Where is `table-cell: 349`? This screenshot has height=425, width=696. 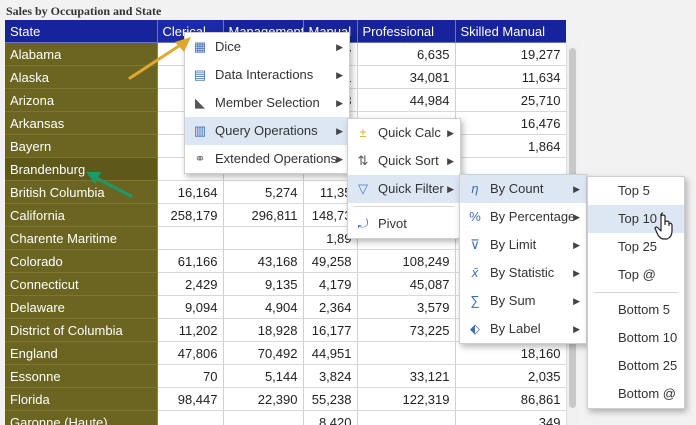
table-cell: 349 is located at coordinates (510, 417).